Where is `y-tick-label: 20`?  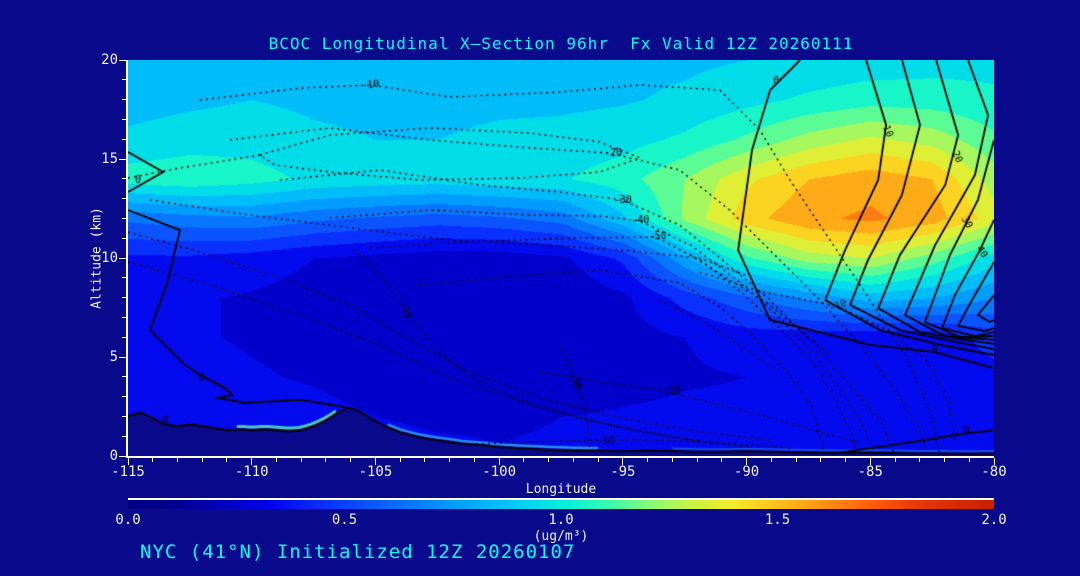
y-tick-label: 20 is located at coordinates (109, 60).